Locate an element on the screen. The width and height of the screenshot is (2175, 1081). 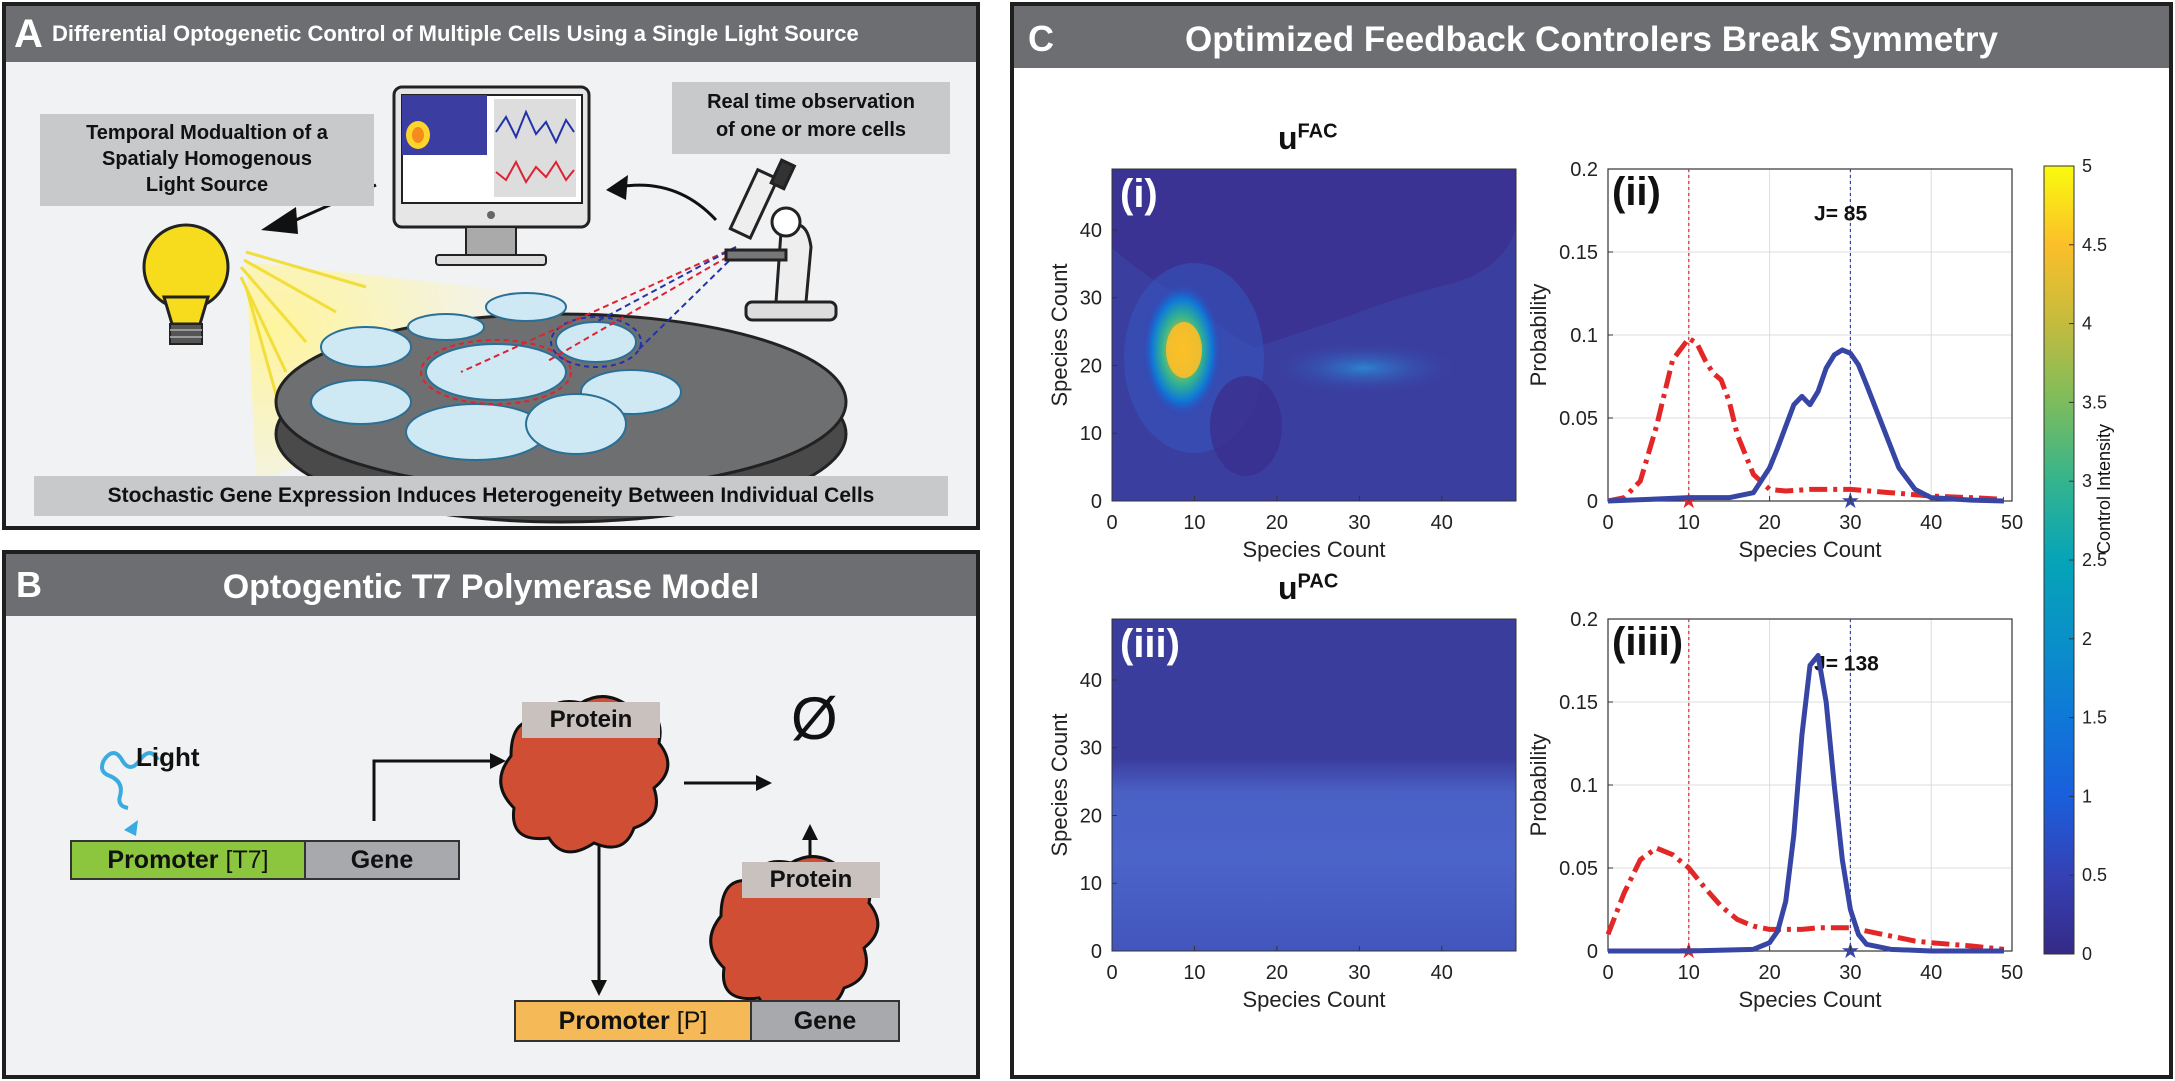
light-label: Light is located at coordinates (168, 757).